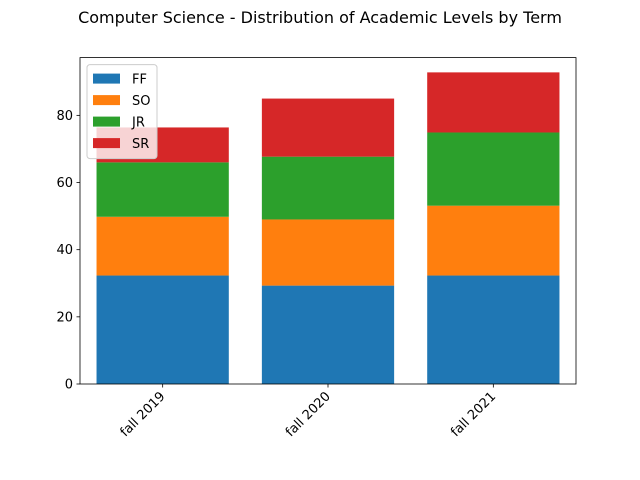  What do you see at coordinates (493, 240) in the screenshot?
I see `bar-so-fall-2021` at bounding box center [493, 240].